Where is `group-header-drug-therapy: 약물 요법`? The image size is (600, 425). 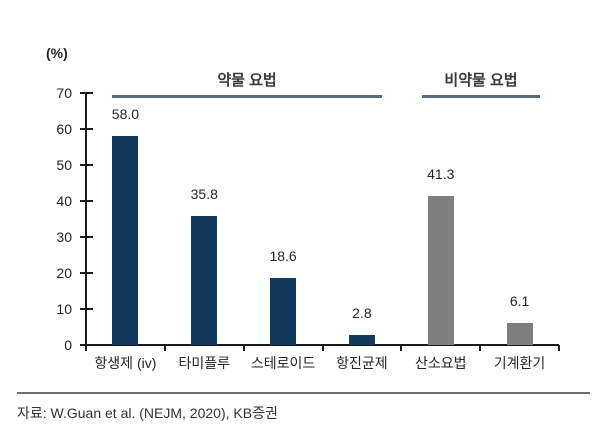
group-header-drug-therapy: 약물 요법 is located at coordinates (247, 83).